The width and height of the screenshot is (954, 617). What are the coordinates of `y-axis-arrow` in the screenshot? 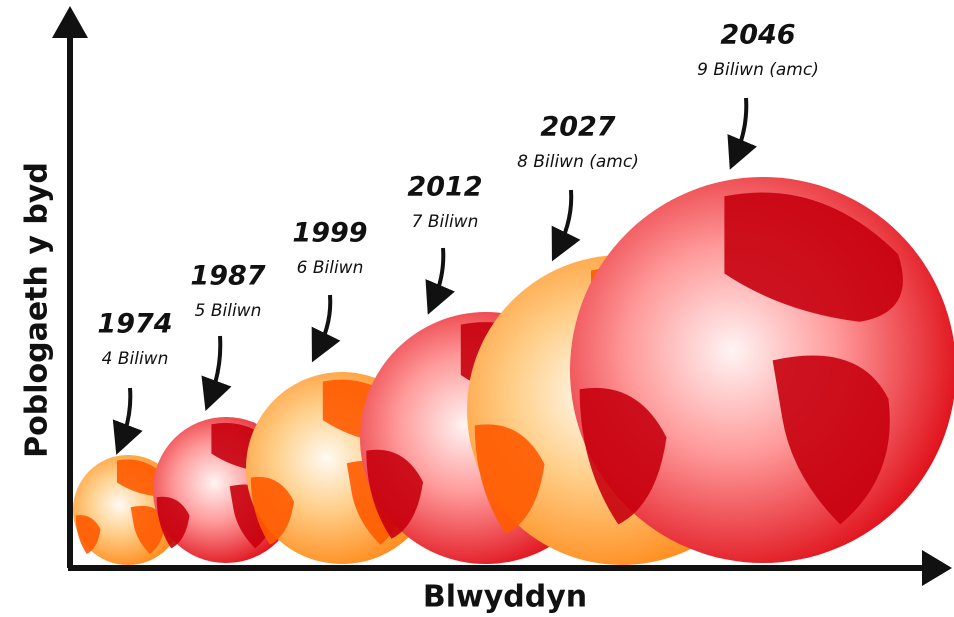 It's located at (70, 22).